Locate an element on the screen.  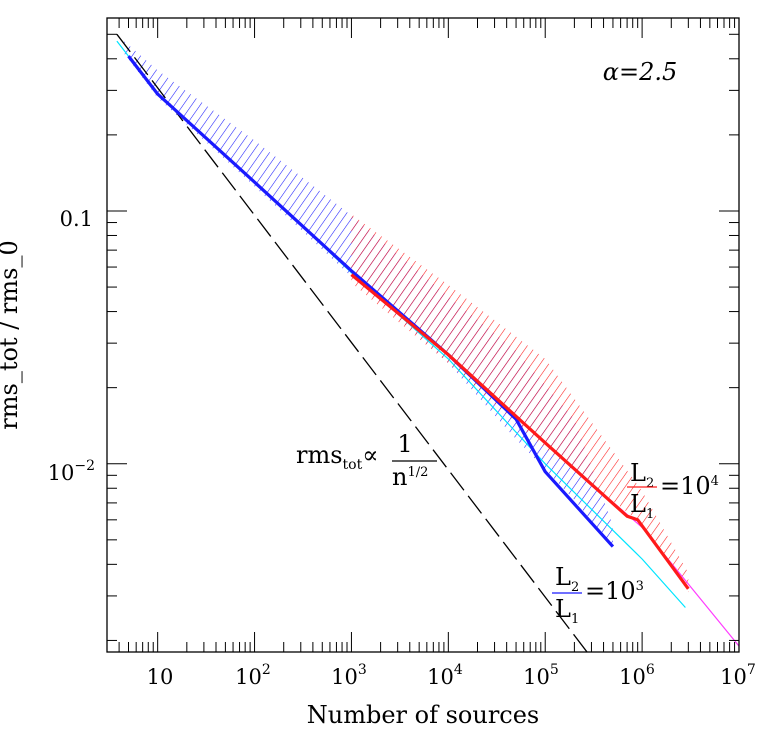
x-tick-label-1e2: 10² is located at coordinates (253, 675).